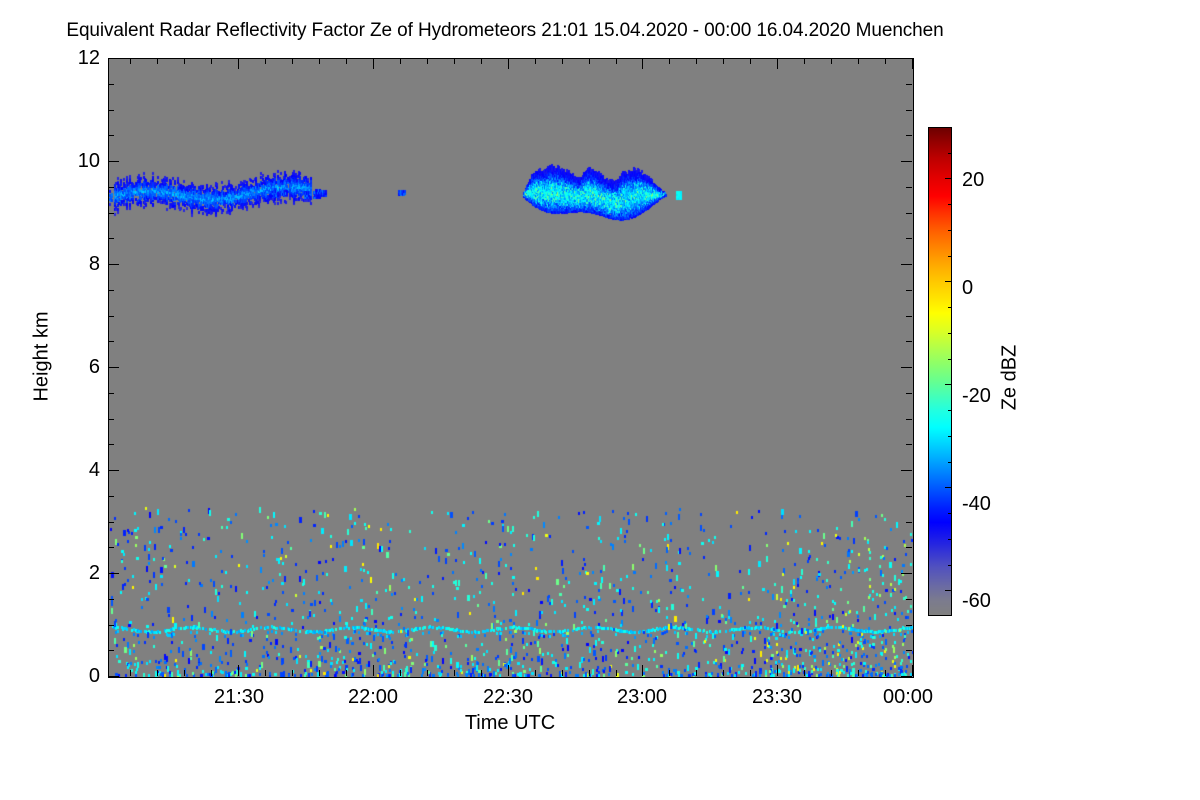 The image size is (1200, 800). What do you see at coordinates (940, 371) in the screenshot?
I see `colorbar` at bounding box center [940, 371].